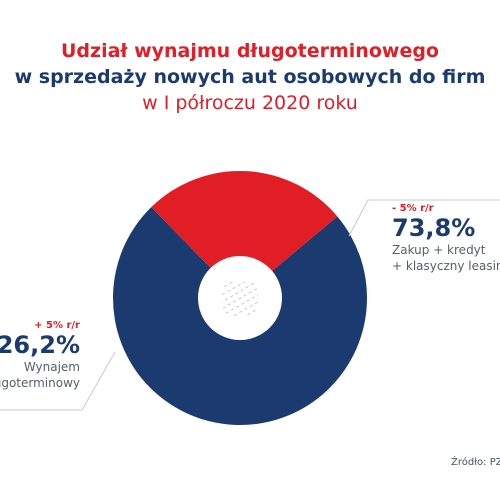 Image resolution: width=500 pixels, height=500 pixels. Describe the element at coordinates (40, 345) in the screenshot. I see `rental-value: 26,2%` at that location.